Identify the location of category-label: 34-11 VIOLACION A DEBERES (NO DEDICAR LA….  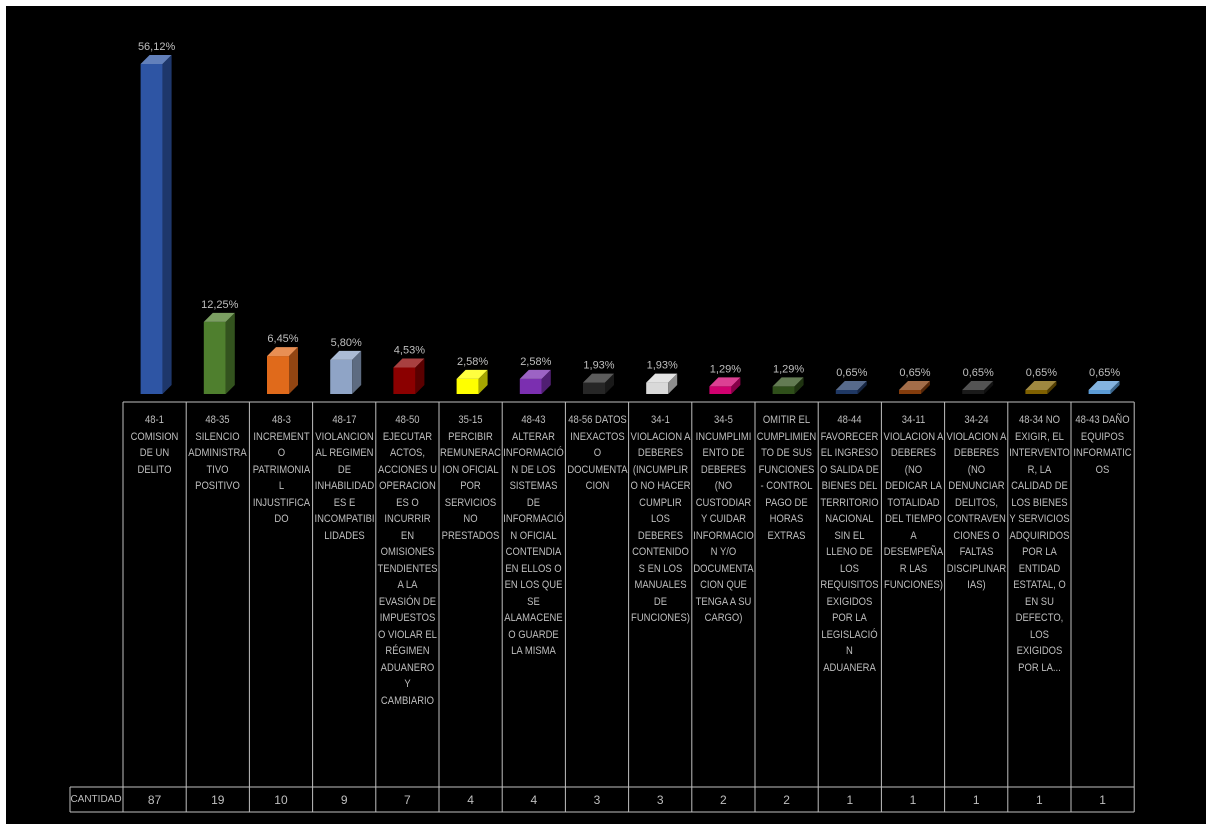
(912, 595).